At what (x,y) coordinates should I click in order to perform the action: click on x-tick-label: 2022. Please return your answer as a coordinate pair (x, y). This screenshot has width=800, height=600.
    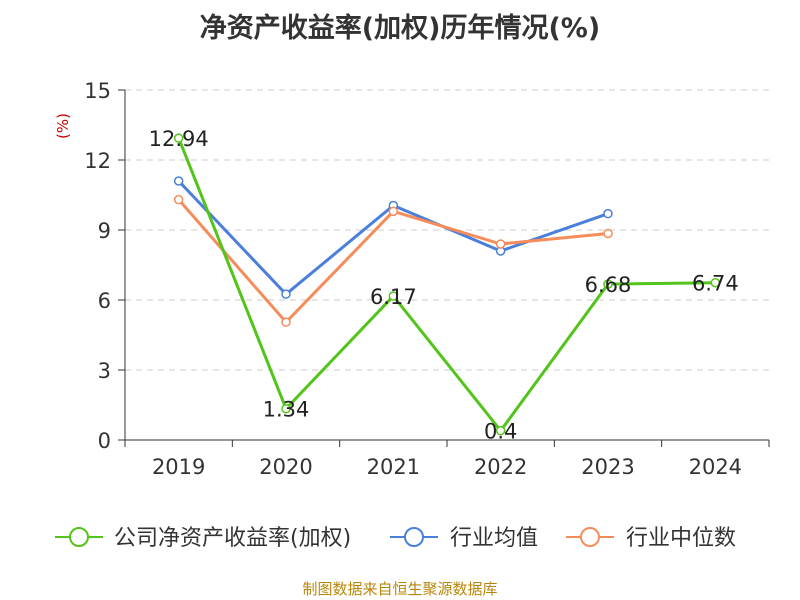
    Looking at the image, I should click on (500, 467).